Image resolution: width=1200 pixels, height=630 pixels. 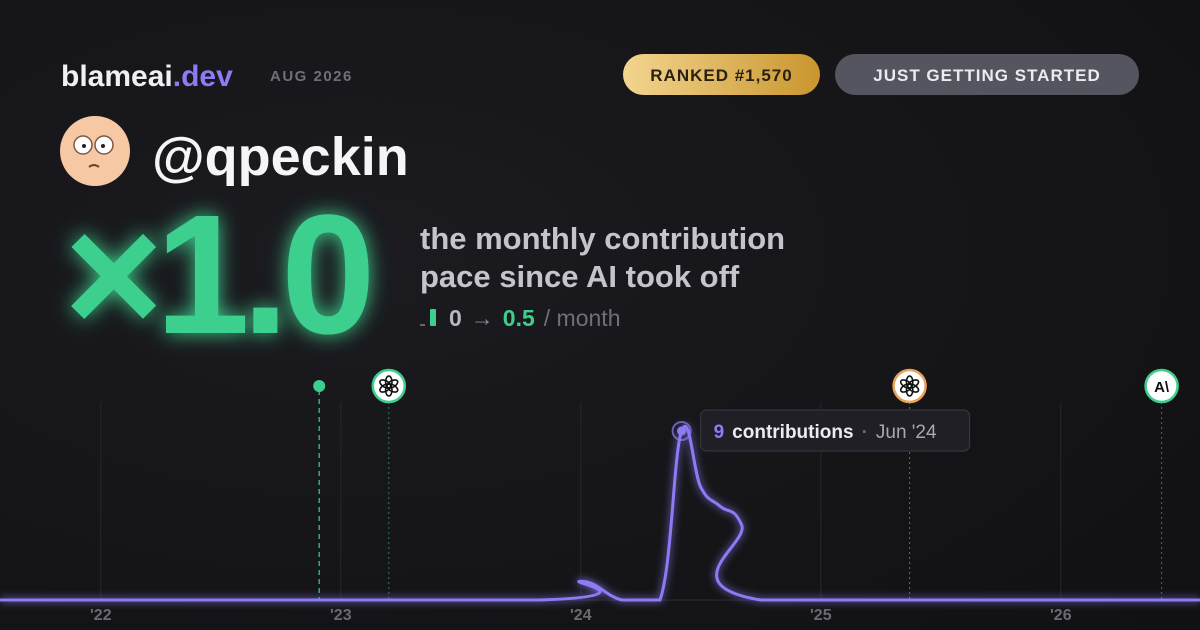 What do you see at coordinates (311, 76) in the screenshot?
I see `date: AUG 2026` at bounding box center [311, 76].